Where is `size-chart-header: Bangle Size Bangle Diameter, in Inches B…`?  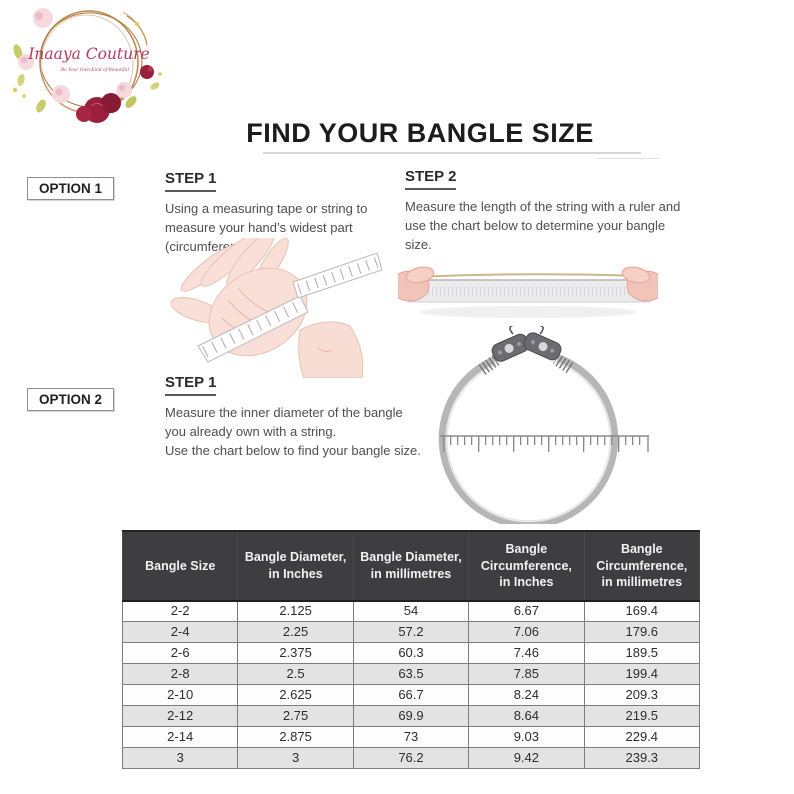
size-chart-header: Bangle Size Bangle Diameter, in Inches B… is located at coordinates (411, 566).